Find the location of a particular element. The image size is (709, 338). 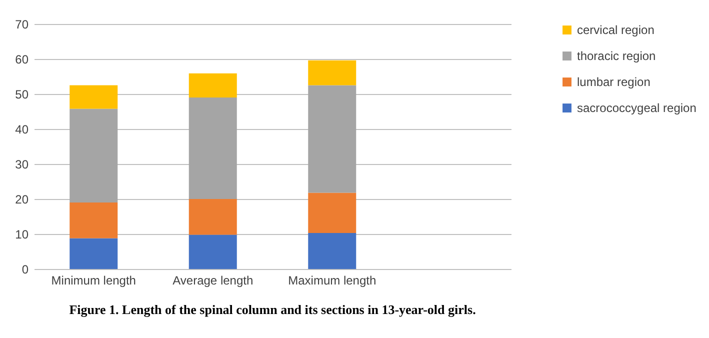

y-tick-label: 60 is located at coordinates (22, 59).